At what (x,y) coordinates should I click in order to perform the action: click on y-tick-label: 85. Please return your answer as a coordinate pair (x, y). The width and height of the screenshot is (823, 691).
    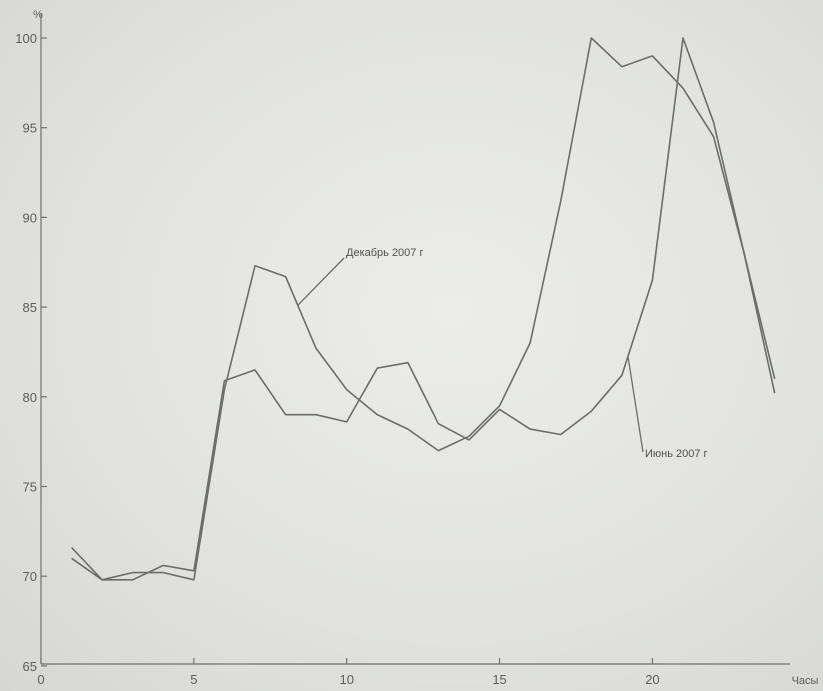
    Looking at the image, I should click on (30, 307).